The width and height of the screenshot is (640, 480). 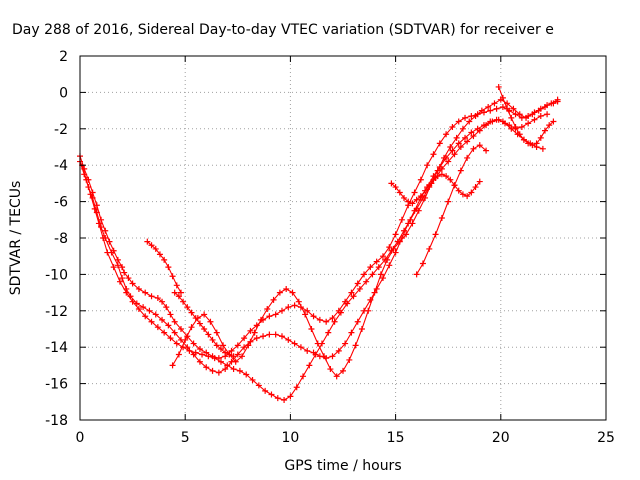 What do you see at coordinates (63, 93) in the screenshot?
I see `y-tick-label: 0` at bounding box center [63, 93].